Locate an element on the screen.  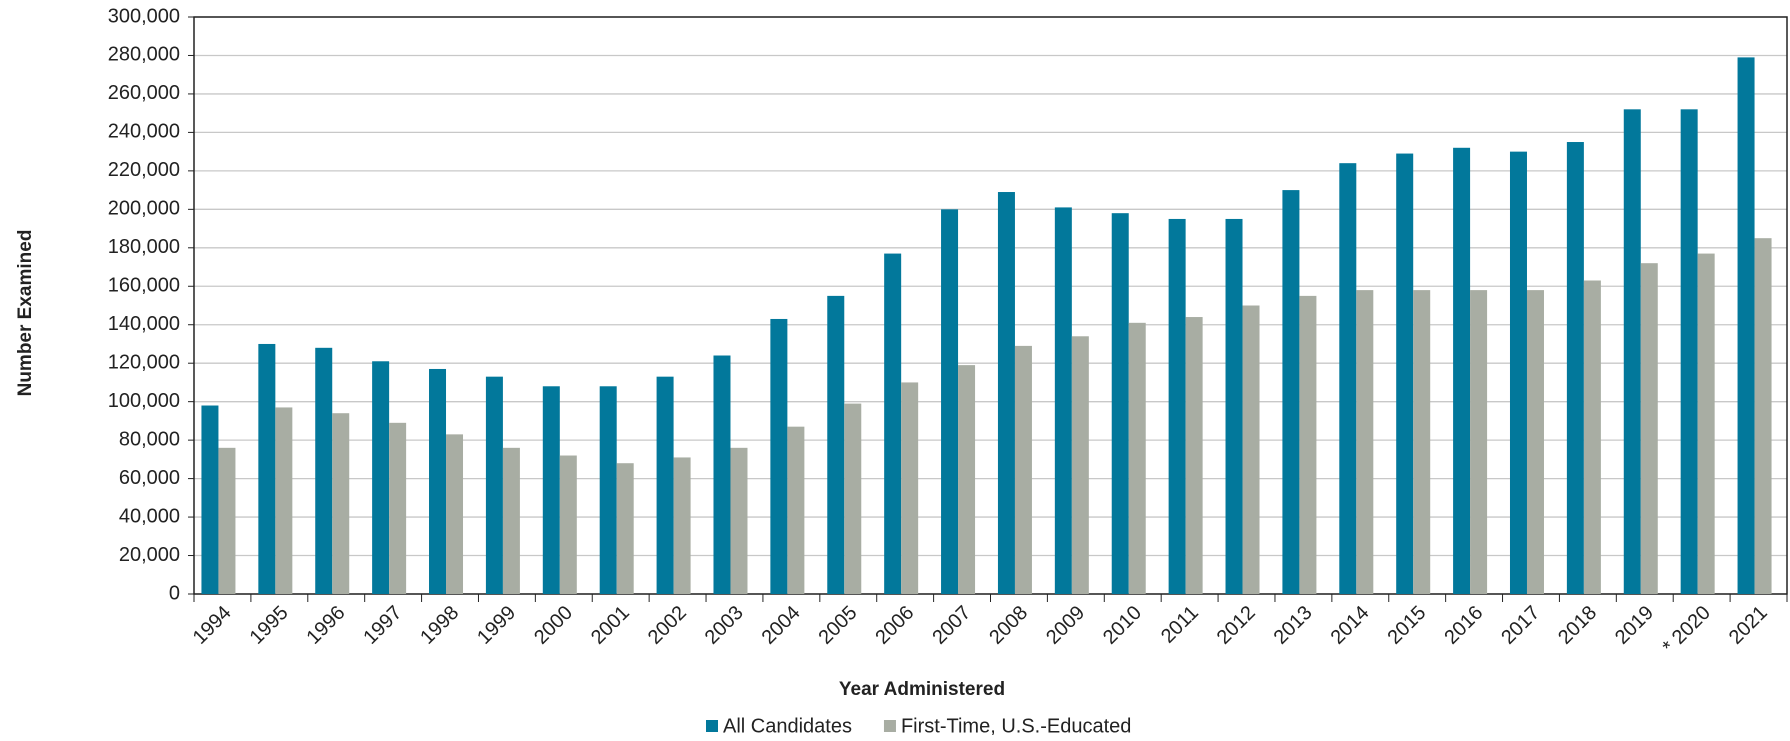
x-tick-label: 2002 is located at coordinates (667, 625).